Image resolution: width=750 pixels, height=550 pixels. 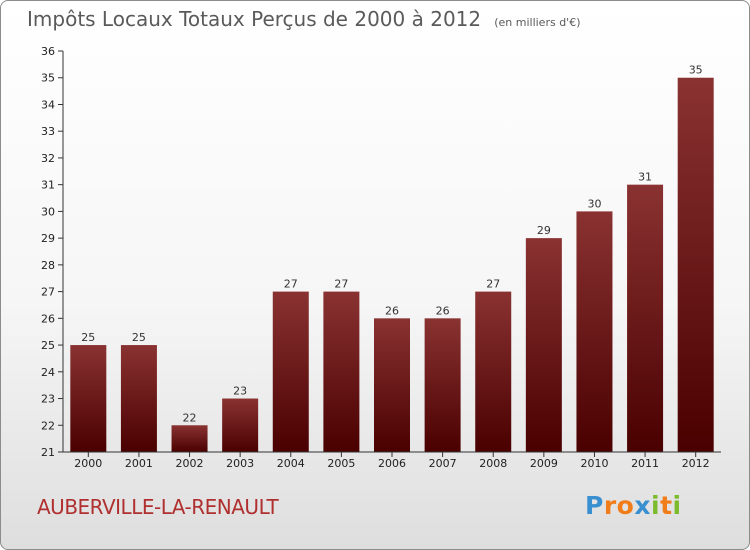 What do you see at coordinates (48, 185) in the screenshot?
I see `y-tick-label: 31` at bounding box center [48, 185].